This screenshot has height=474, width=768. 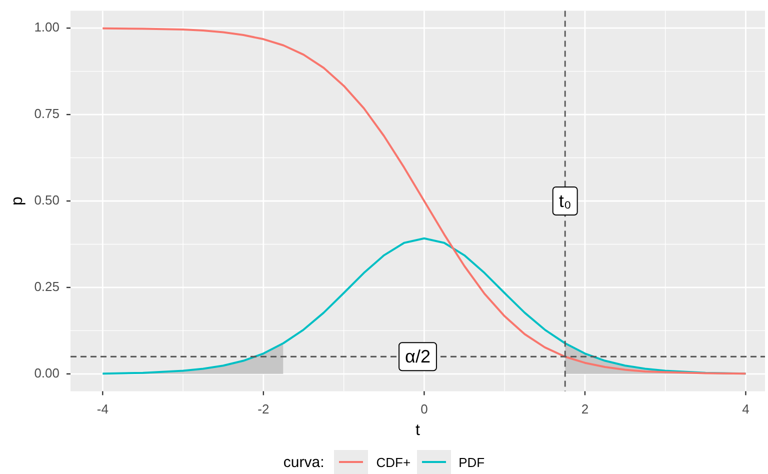 What do you see at coordinates (47, 200) in the screenshot?
I see `y-tick-label: 0.50` at bounding box center [47, 200].